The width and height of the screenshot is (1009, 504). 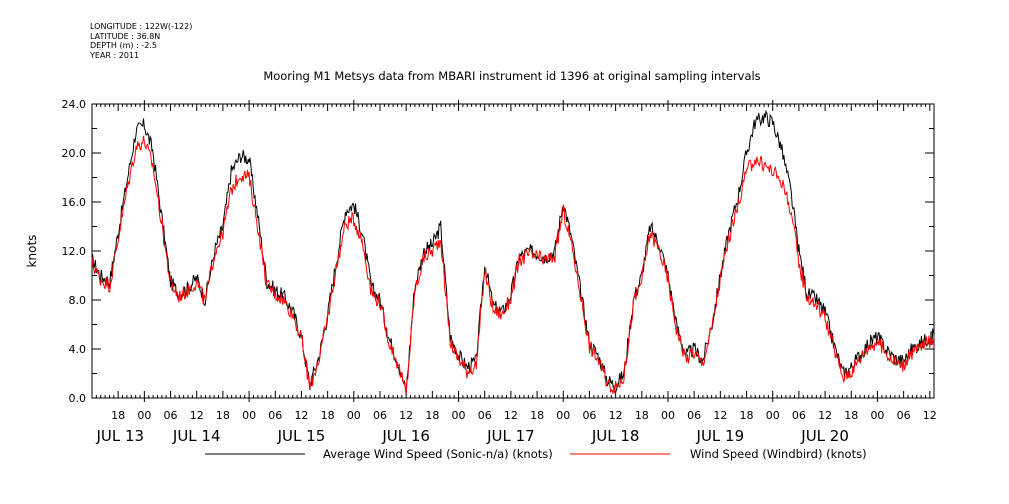 I want to click on y-tick-label: 20.0, so click(x=74, y=153).